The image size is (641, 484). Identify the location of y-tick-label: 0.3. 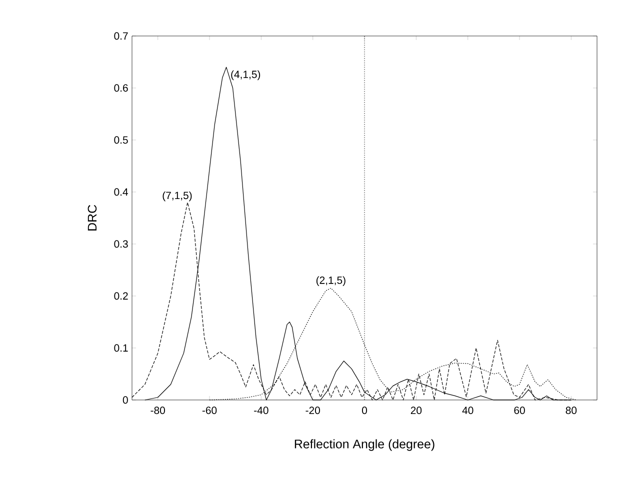
(121, 244).